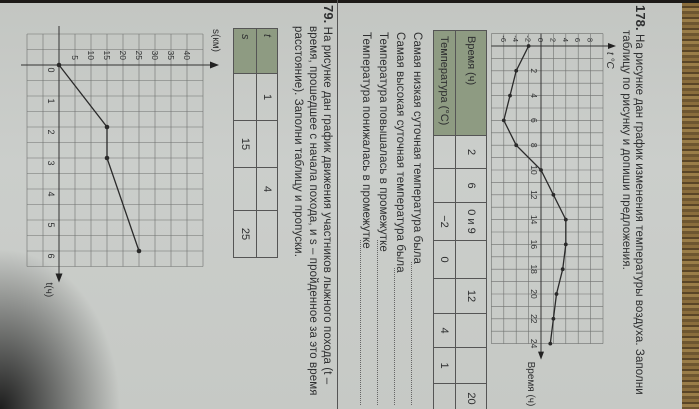 Image resolution: width=699 pixels, height=409 pixels. Describe the element at coordinates (75, 57) in the screenshot. I see `y-tick-label: 5` at that location.